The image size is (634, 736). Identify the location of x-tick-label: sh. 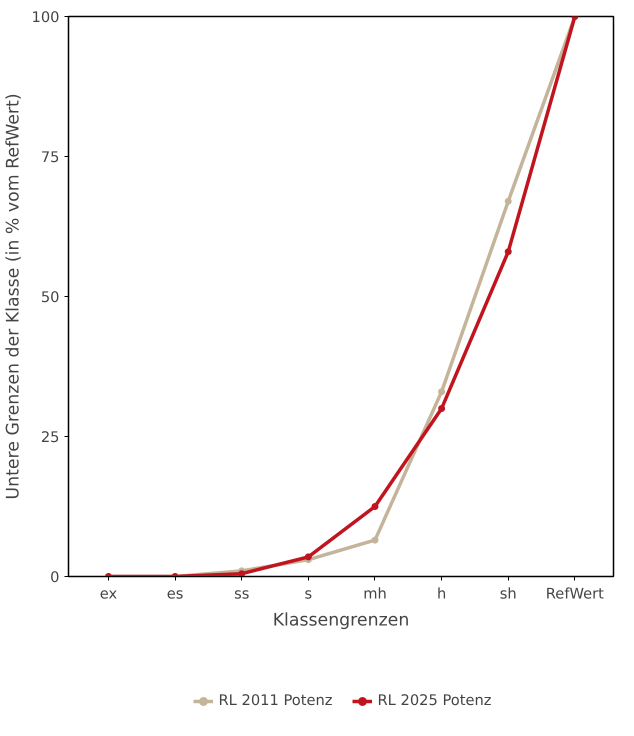
(508, 594).